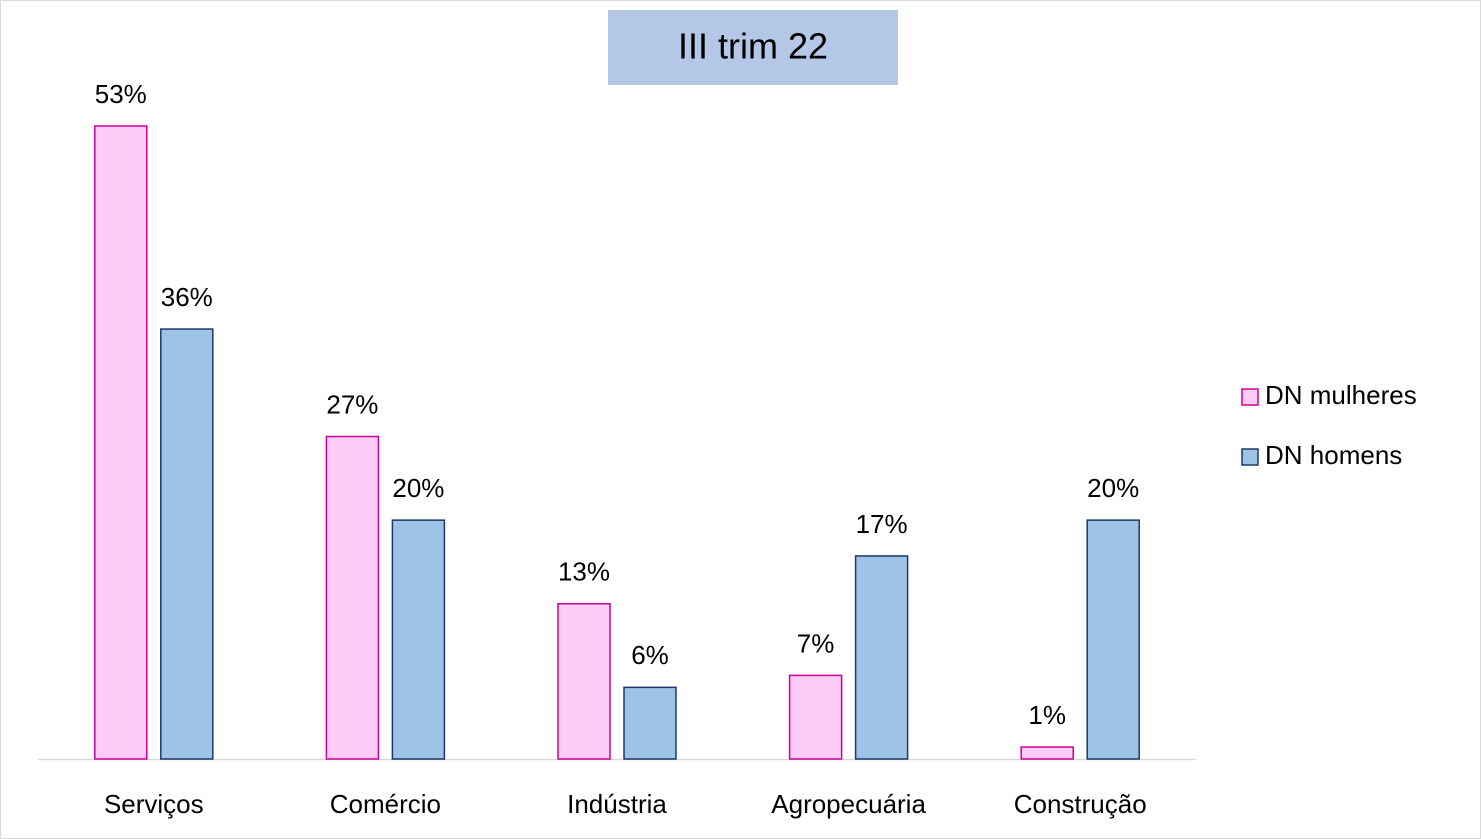 The image size is (1481, 839). I want to click on data-label: 7%, so click(816, 643).